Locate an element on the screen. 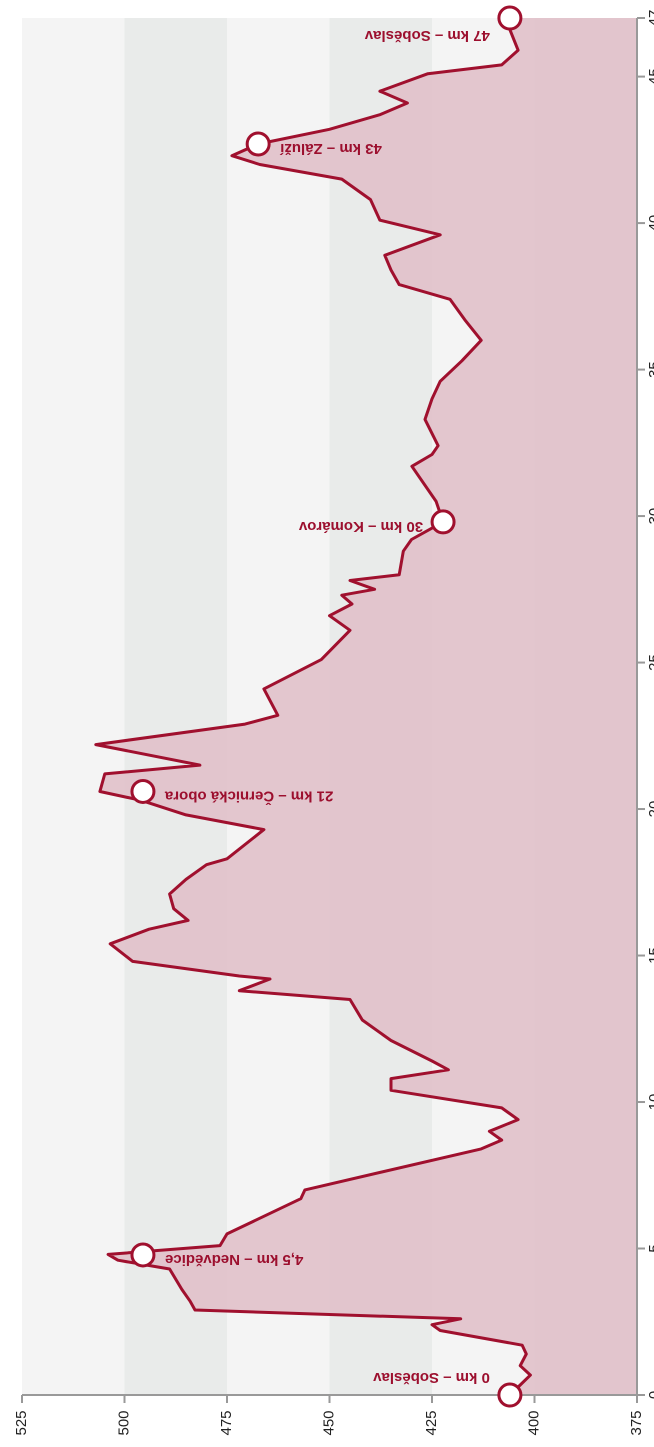 The width and height of the screenshot is (654, 1447). x-tick-label: 45 is located at coordinates (650, 76).